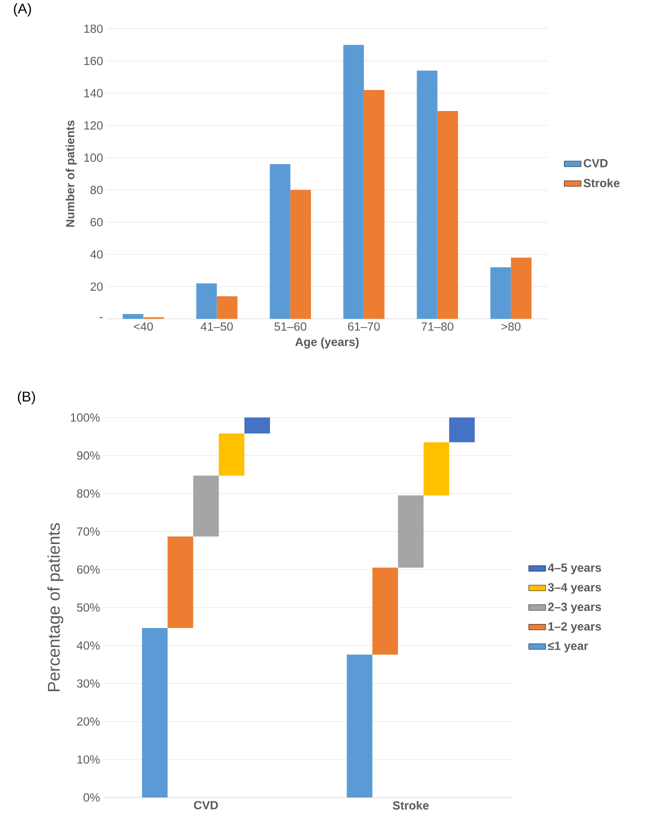 Image resolution: width=648 pixels, height=834 pixels. Describe the element at coordinates (574, 608) in the screenshot. I see `legend-label: 2–3 years` at that location.